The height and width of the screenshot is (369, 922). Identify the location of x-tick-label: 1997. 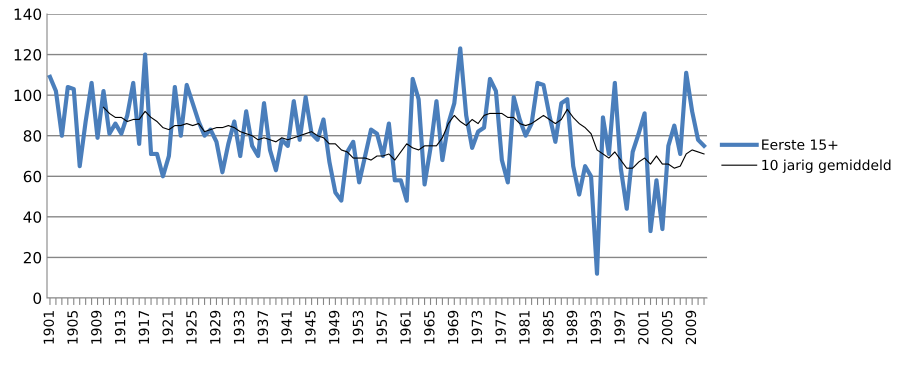
(619, 327).